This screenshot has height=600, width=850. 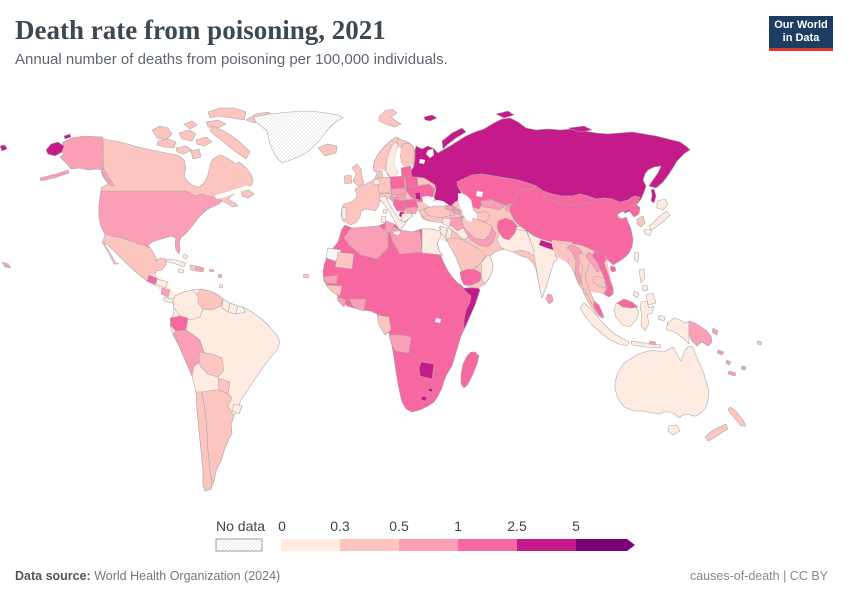 What do you see at coordinates (240, 526) in the screenshot?
I see `svg-text: No data` at bounding box center [240, 526].